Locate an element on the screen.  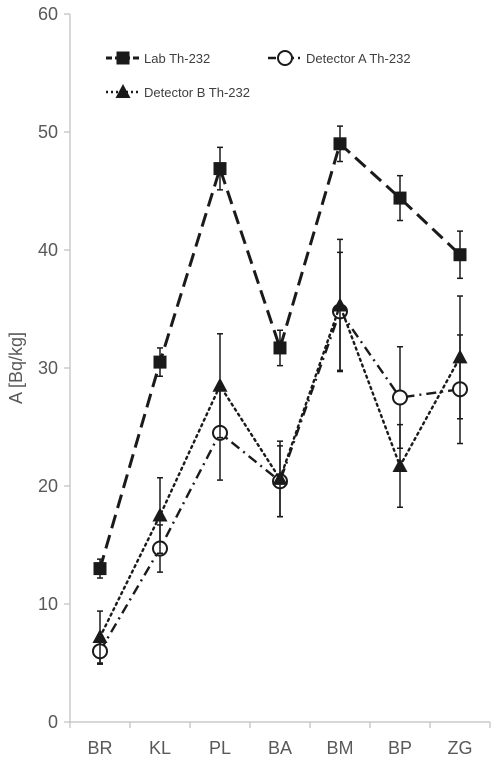
y-axis-title: A [Bq/kg] is located at coordinates (16, 368).